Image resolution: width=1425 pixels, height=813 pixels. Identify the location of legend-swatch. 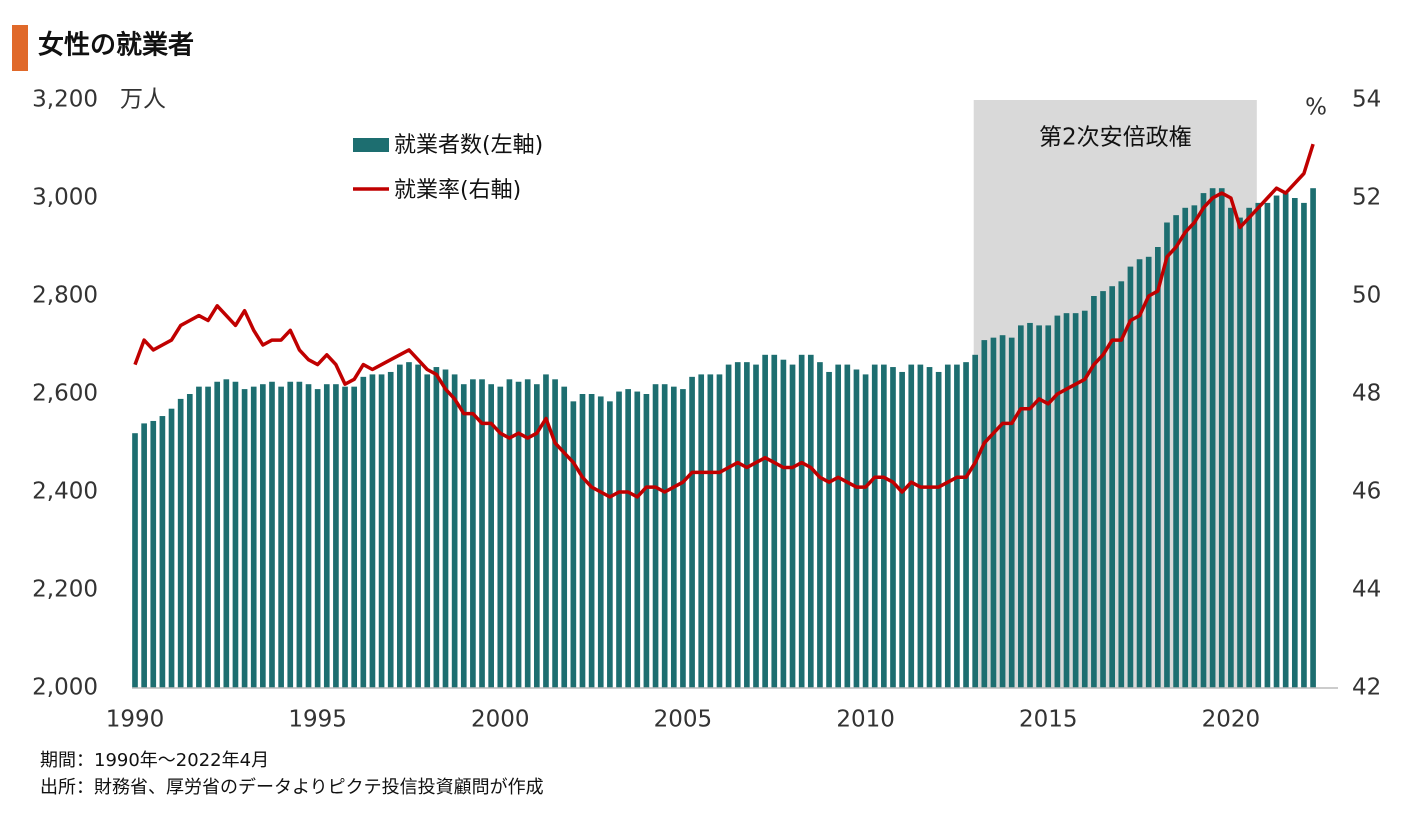
(371, 145).